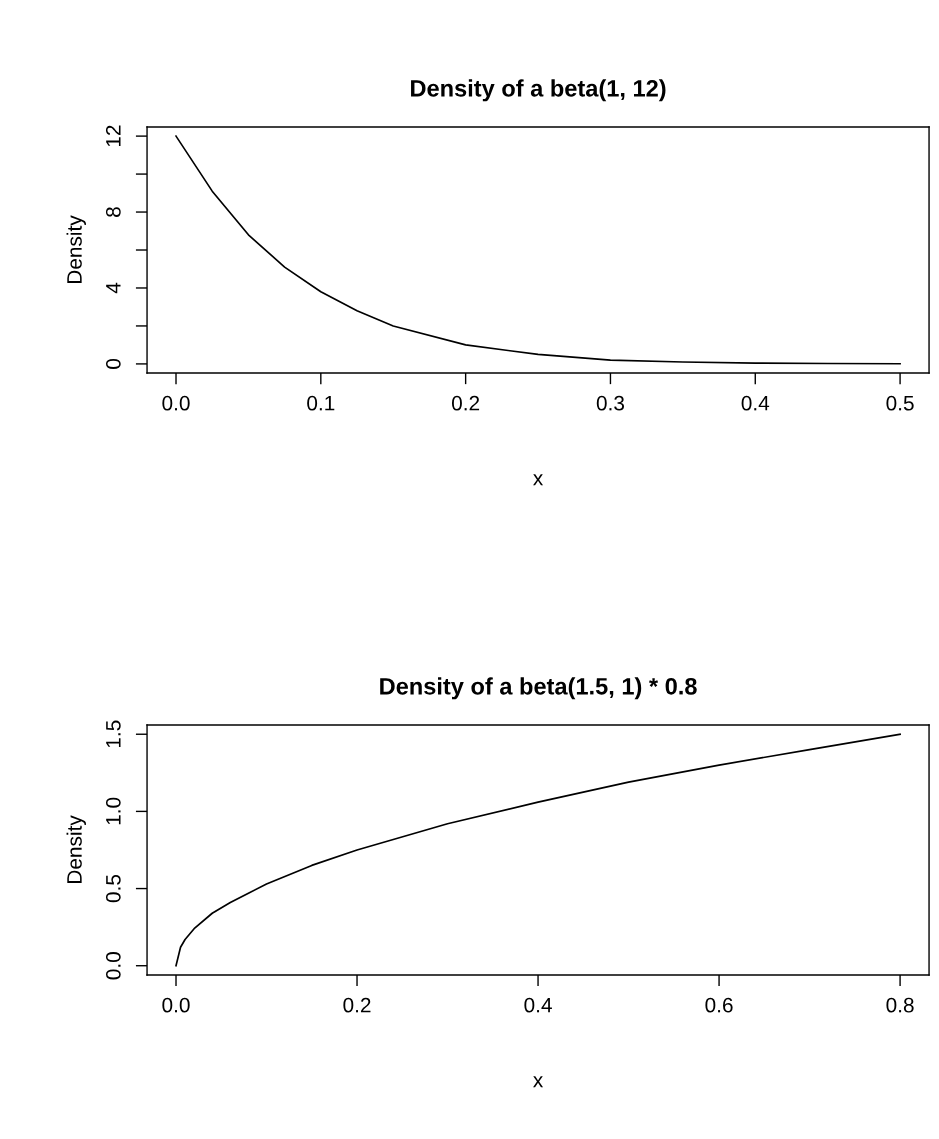 The width and height of the screenshot is (939, 1139). Describe the element at coordinates (113, 212) in the screenshot. I see `y-tick-label: 8` at that location.